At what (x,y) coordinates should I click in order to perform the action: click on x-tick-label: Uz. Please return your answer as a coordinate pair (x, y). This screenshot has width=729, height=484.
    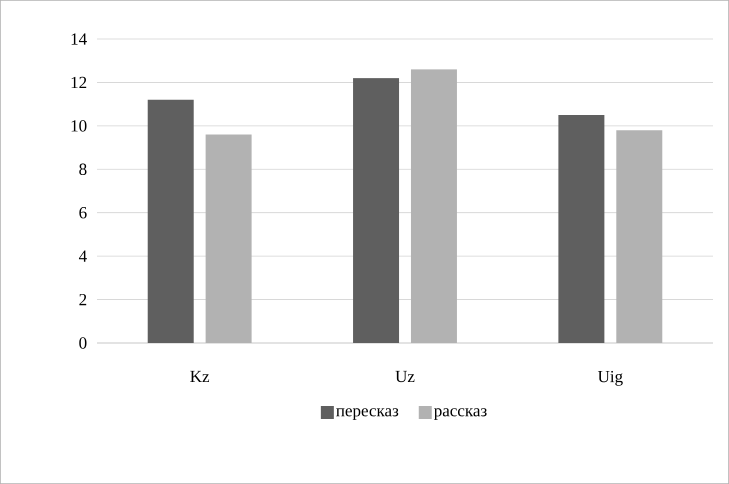
    Looking at the image, I should click on (404, 376).